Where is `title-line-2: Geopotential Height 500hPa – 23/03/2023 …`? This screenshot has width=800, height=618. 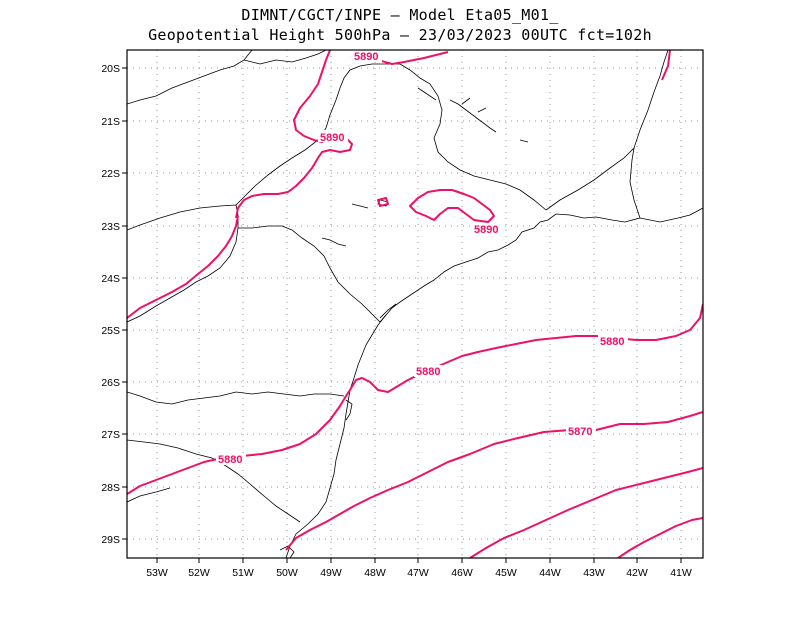
title-line-2: Geopotential Height 500hPa – 23/03/2023 … is located at coordinates (400, 35).